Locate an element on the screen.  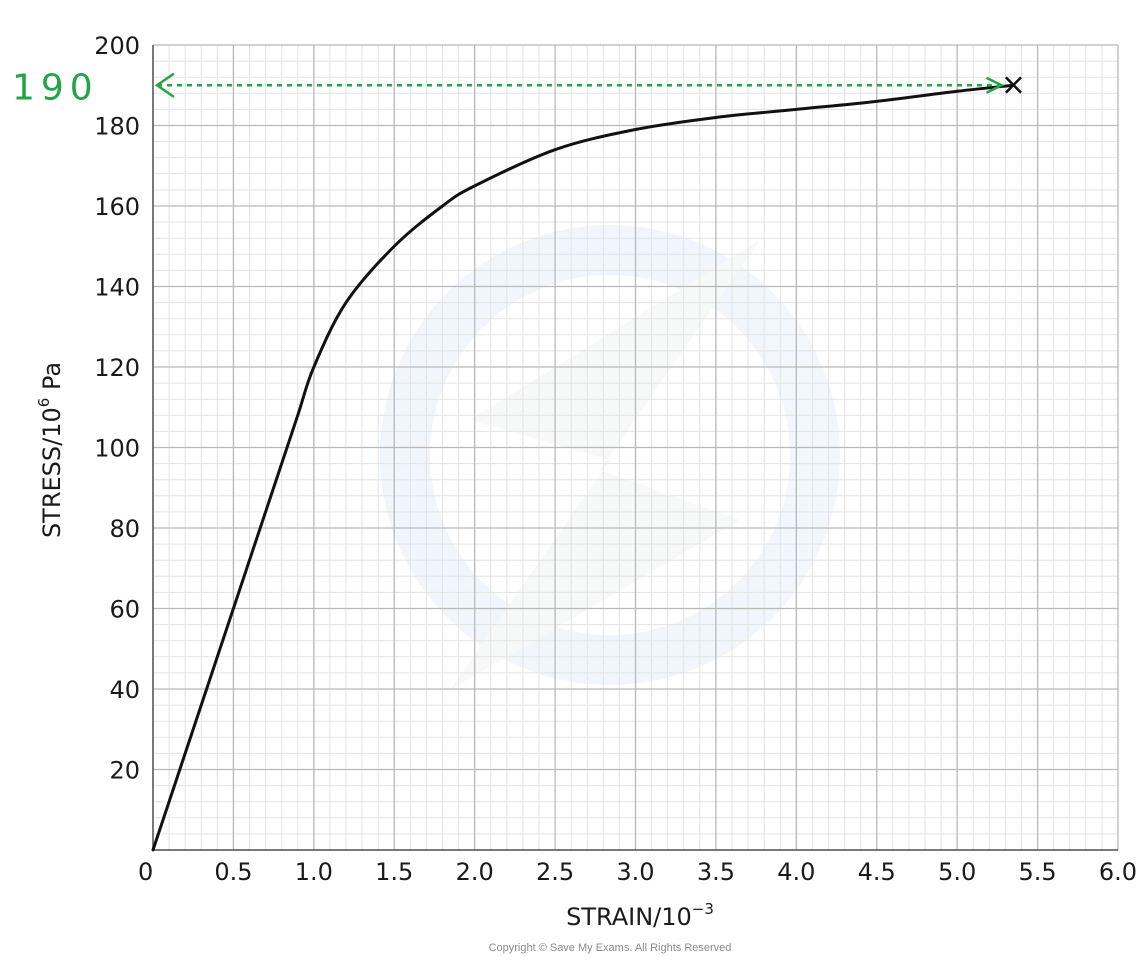
y-tick-label: 120 is located at coordinates (117, 368).